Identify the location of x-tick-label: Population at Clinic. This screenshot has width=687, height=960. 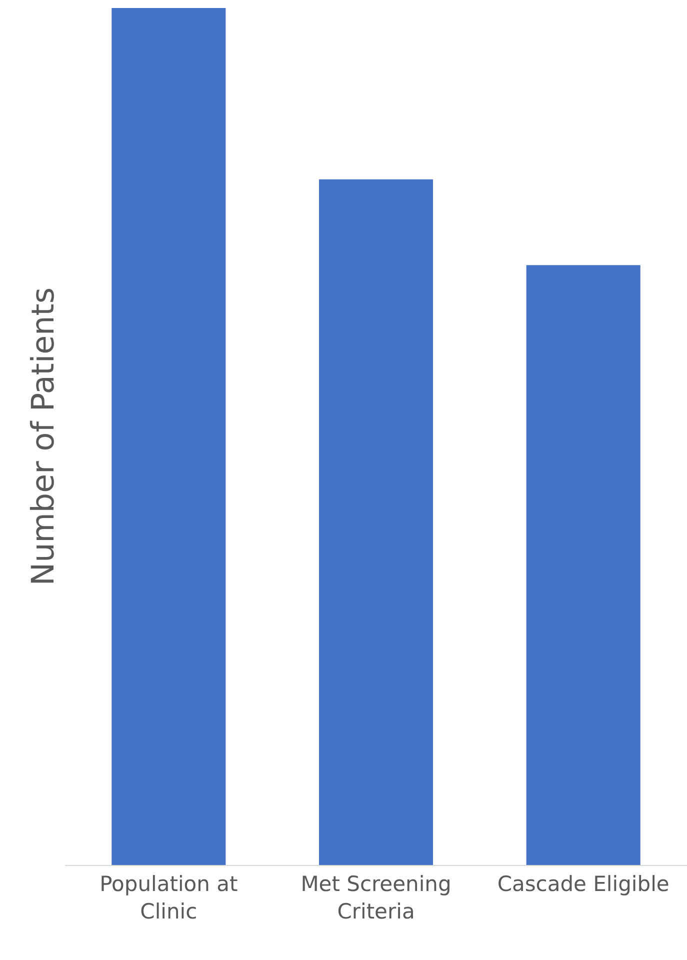
(169, 898).